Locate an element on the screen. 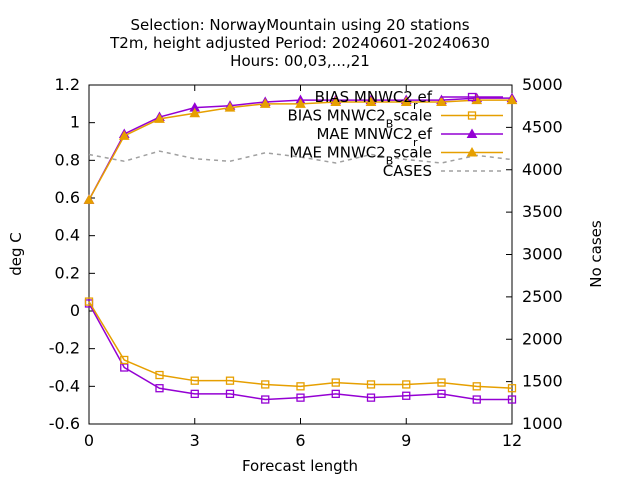 This screenshot has width=640, height=480. y-axis-label: deg C is located at coordinates (16, 254).